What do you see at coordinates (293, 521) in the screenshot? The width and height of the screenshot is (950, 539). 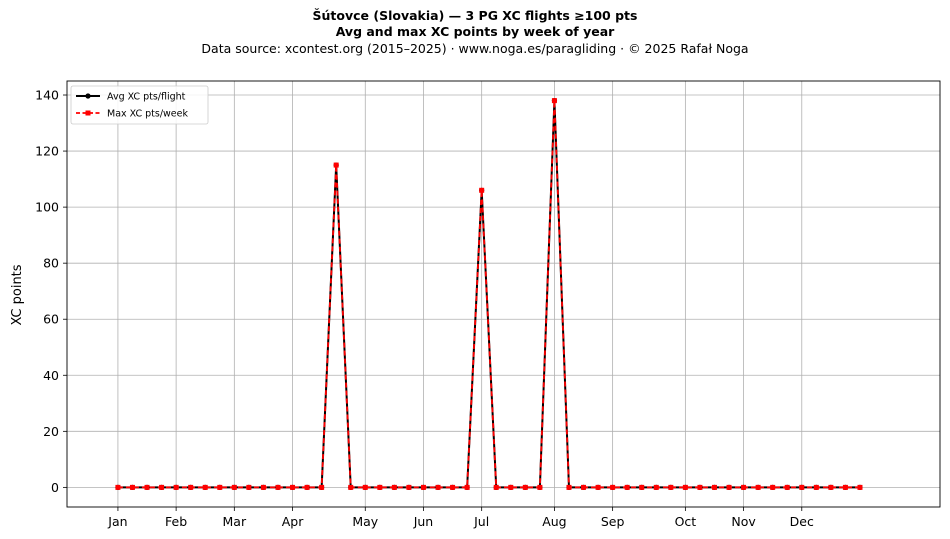 I see `x-tick-label: Apr` at bounding box center [293, 521].